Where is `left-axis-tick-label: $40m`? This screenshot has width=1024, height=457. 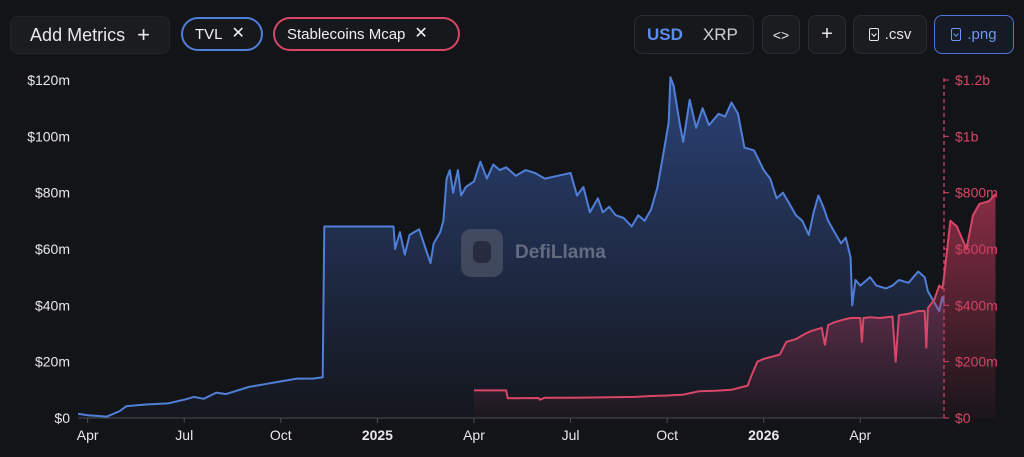
left-axis-tick-label: $40m is located at coordinates (52, 305).